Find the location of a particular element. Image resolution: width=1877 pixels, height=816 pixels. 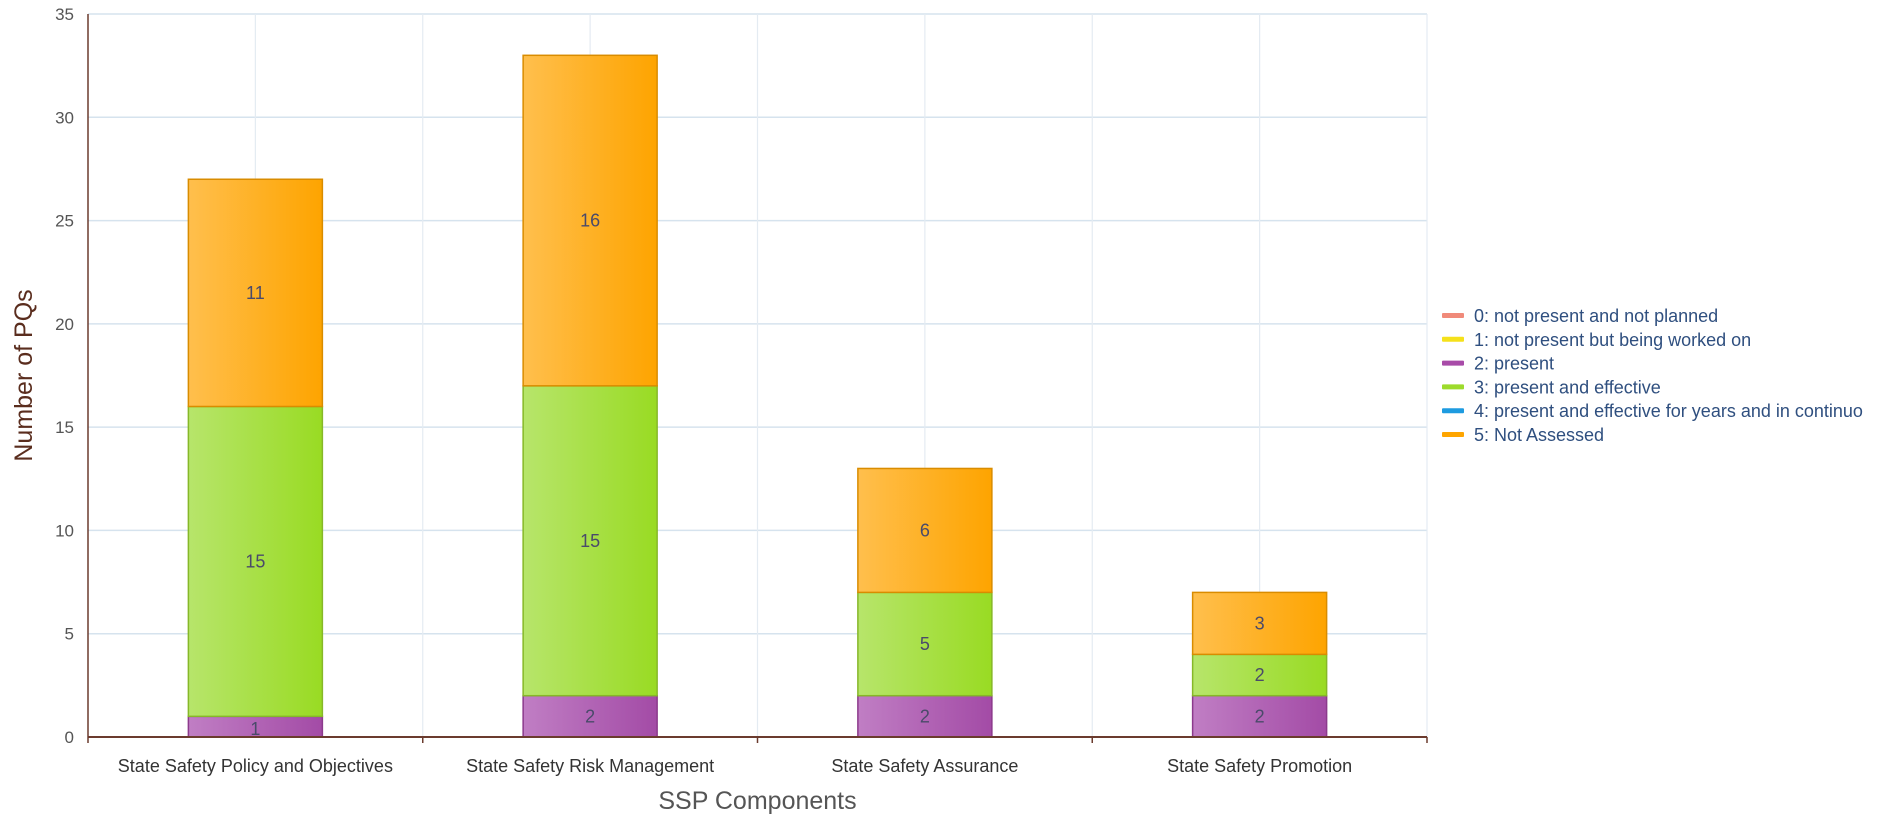

legend-item: 3: present and effective is located at coordinates (1567, 387).